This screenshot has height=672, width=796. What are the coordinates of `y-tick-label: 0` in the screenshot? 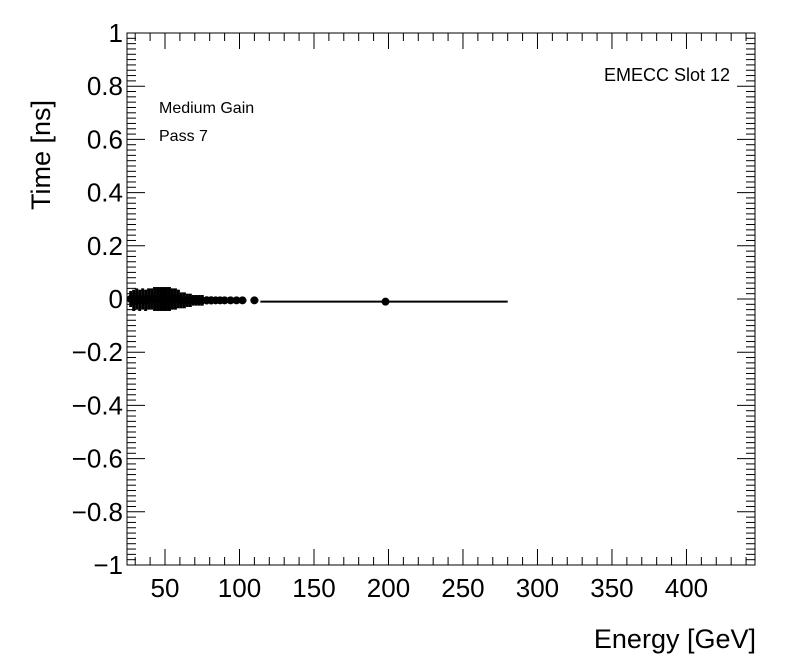 It's located at (116, 299).